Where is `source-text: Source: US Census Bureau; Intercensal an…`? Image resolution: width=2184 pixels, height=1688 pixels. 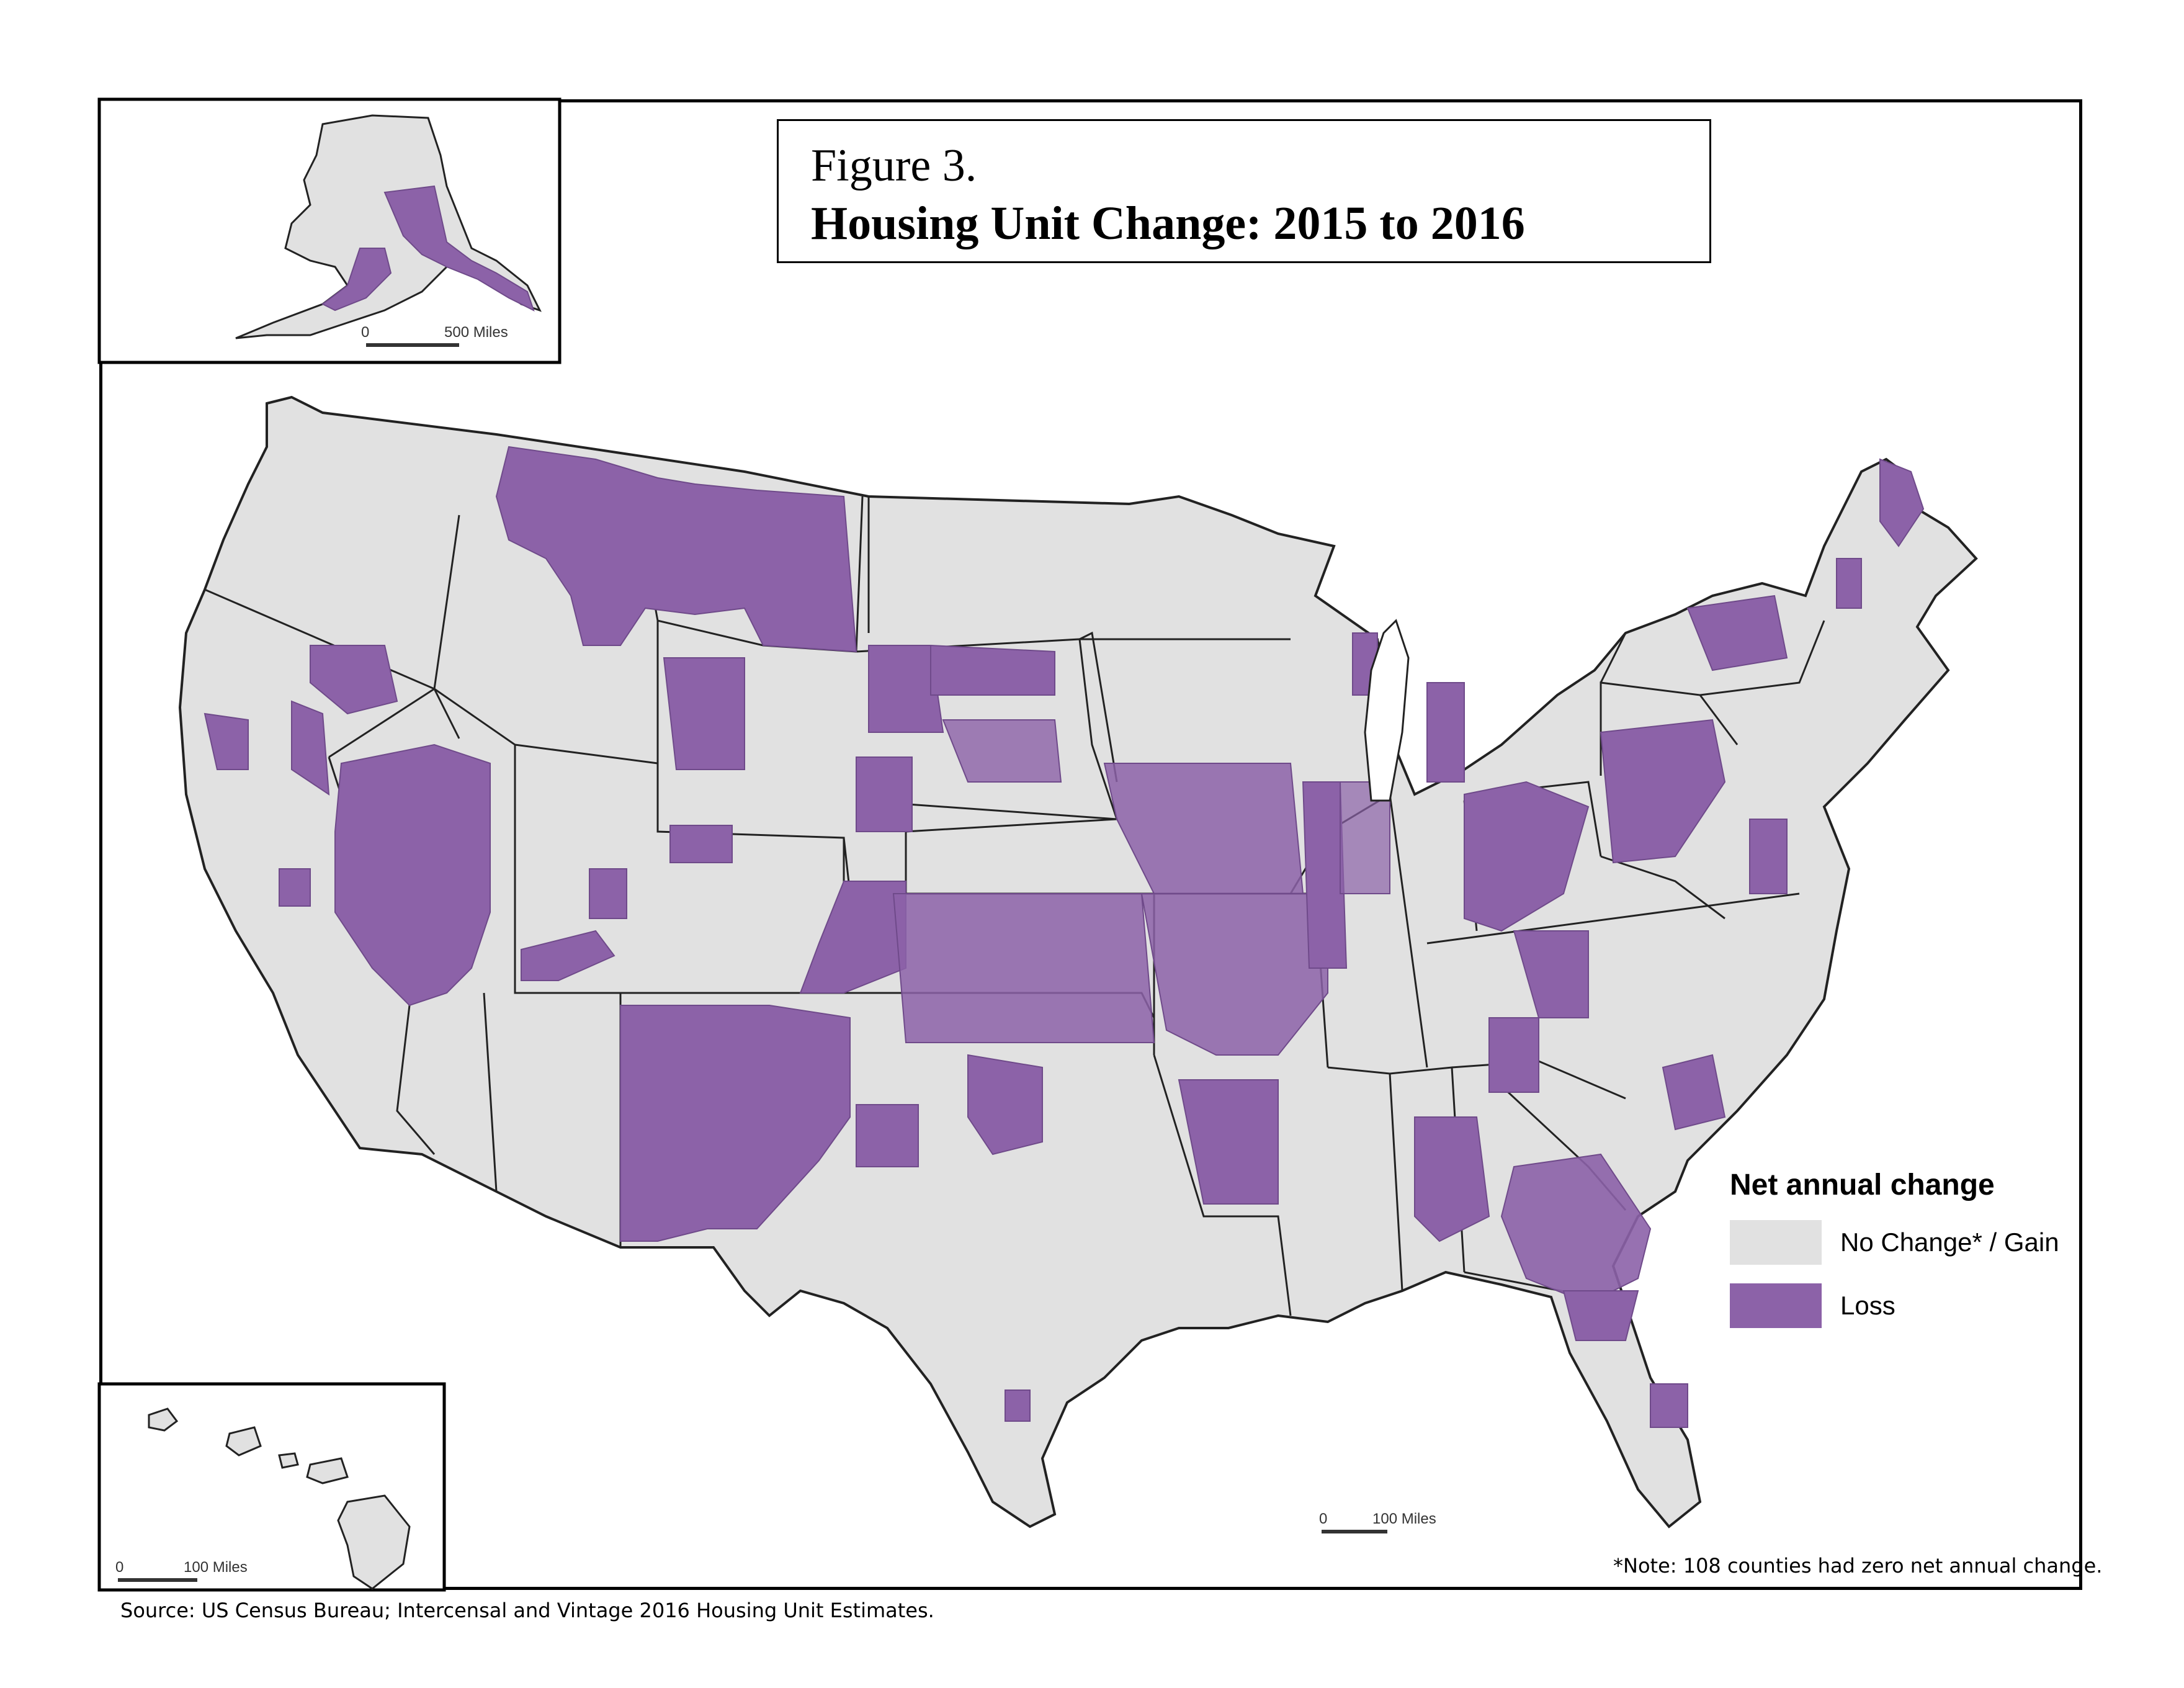 source-text: Source: US Census Bureau; Intercensal an… is located at coordinates (527, 1610).